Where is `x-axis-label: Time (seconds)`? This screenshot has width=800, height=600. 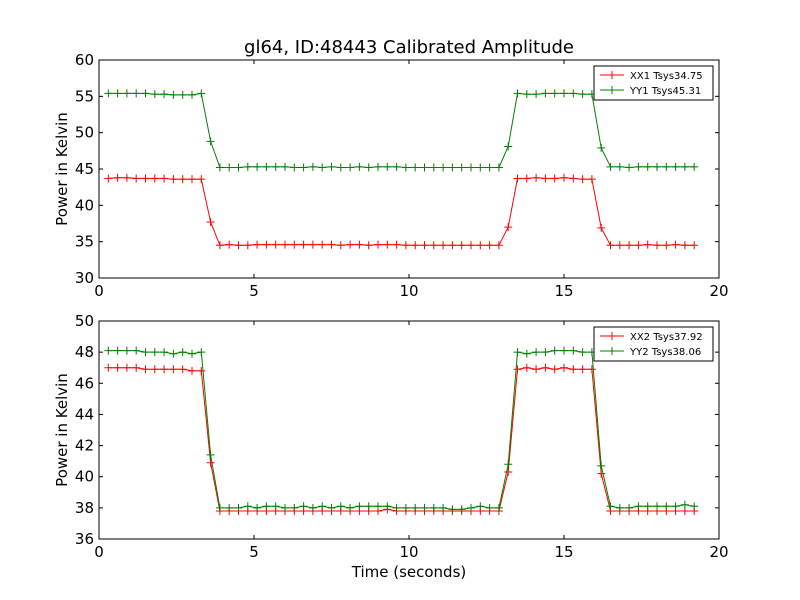 x-axis-label: Time (seconds) is located at coordinates (409, 572).